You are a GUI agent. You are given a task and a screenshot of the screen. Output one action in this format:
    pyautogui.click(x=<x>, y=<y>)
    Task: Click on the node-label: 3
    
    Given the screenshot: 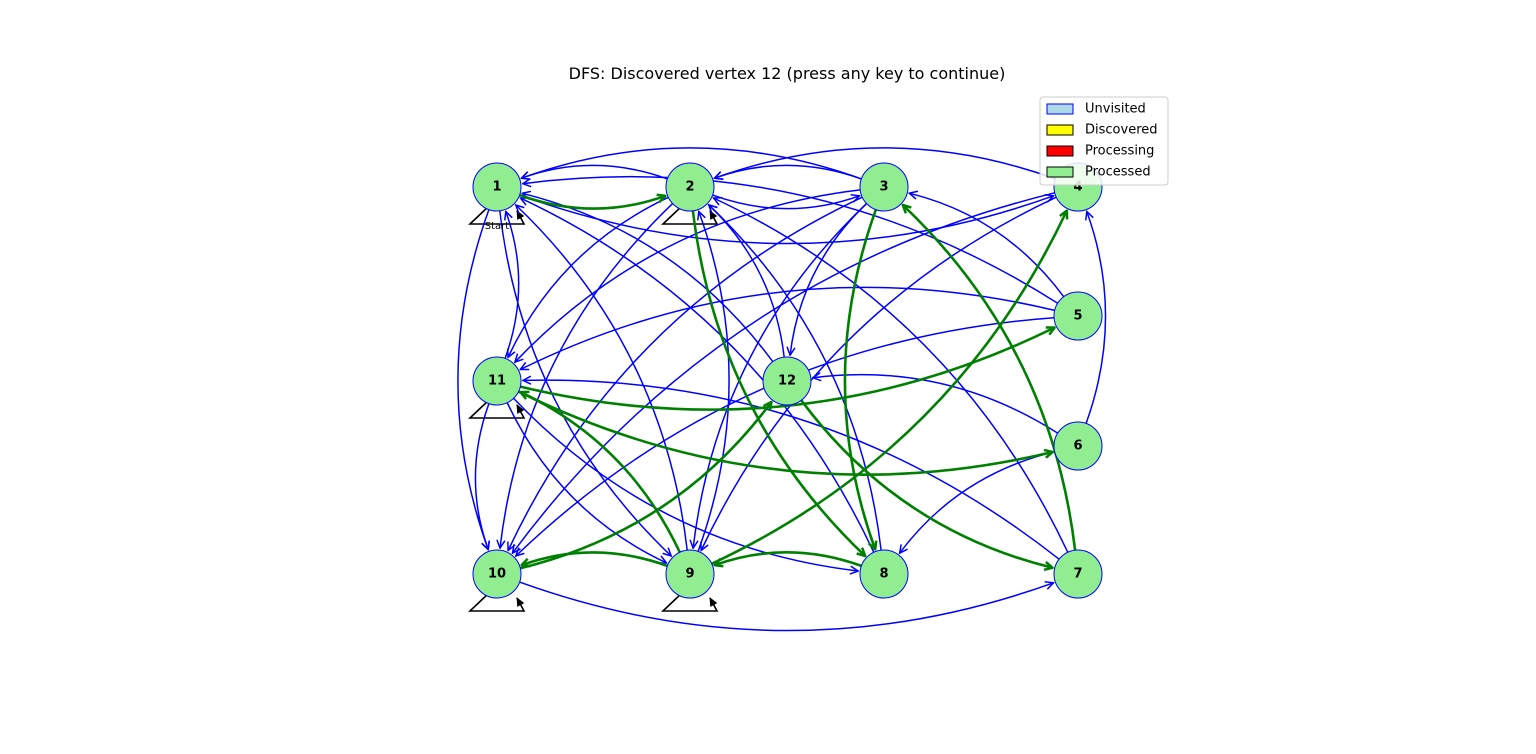 What is the action you would take?
    pyautogui.click(x=883, y=187)
    